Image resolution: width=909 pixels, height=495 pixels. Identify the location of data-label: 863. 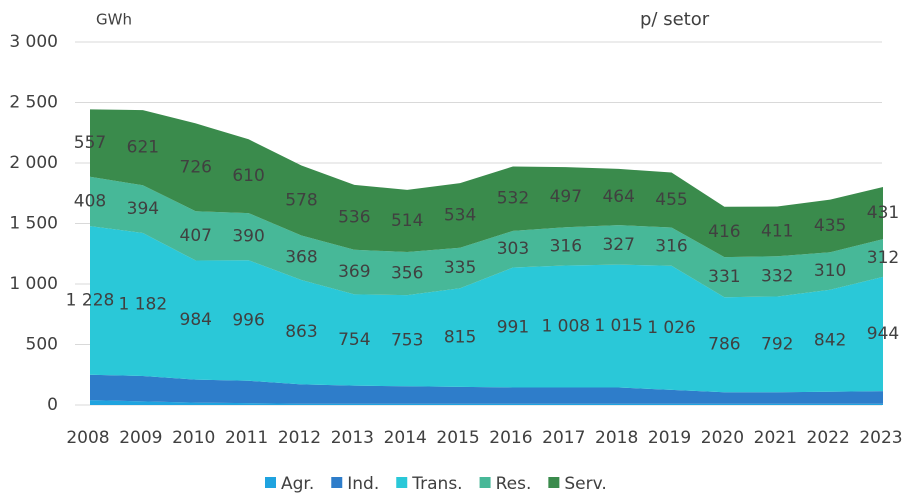
(301, 332).